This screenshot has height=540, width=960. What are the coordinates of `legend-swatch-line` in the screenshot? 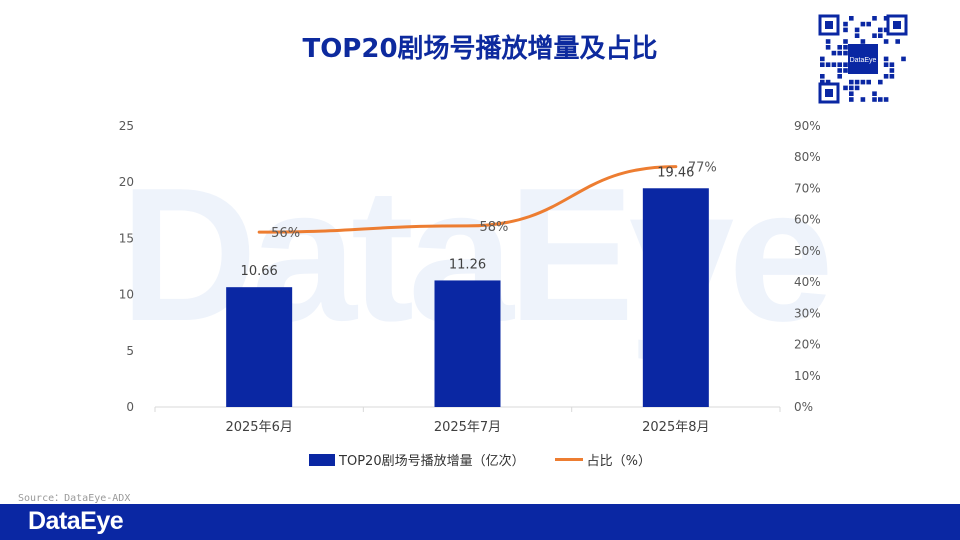 It's located at (568, 459).